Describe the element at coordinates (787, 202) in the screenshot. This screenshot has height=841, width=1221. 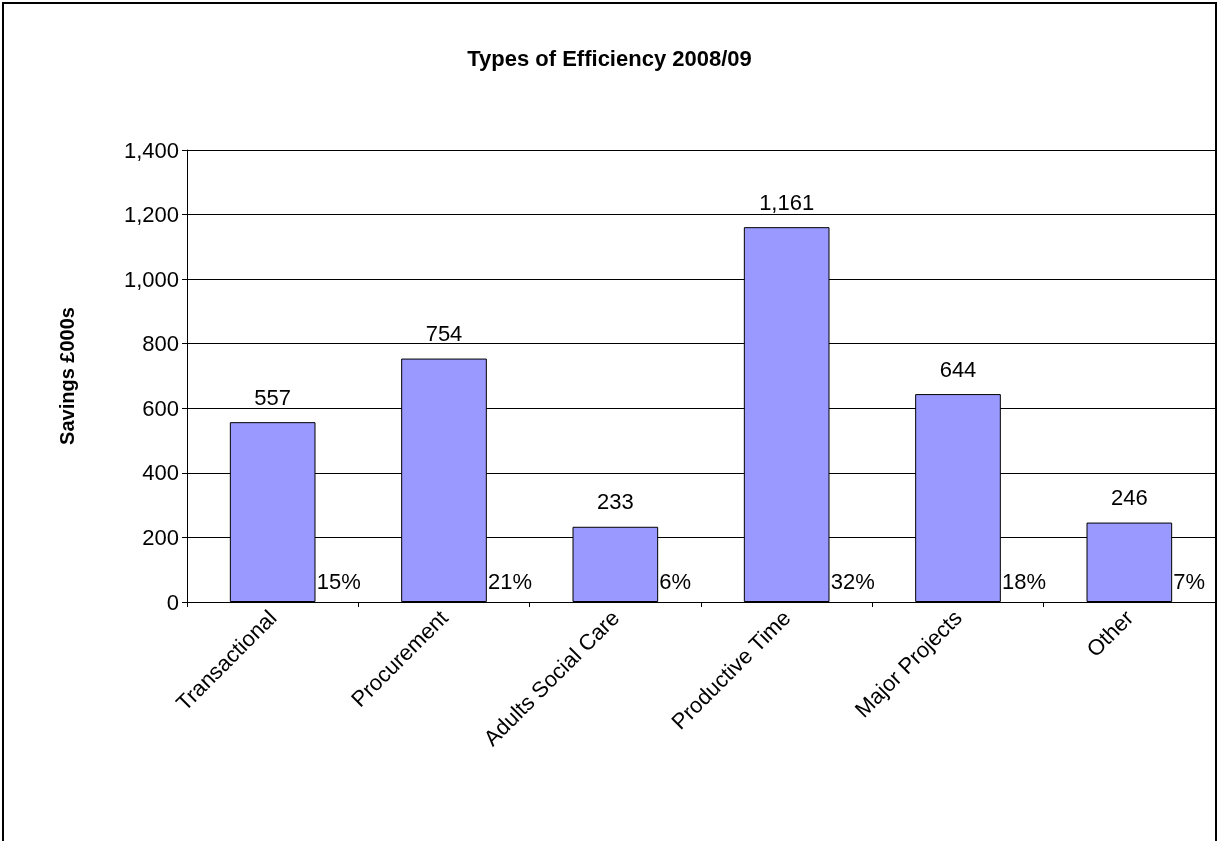
I see `data-label: 1,161` at that location.